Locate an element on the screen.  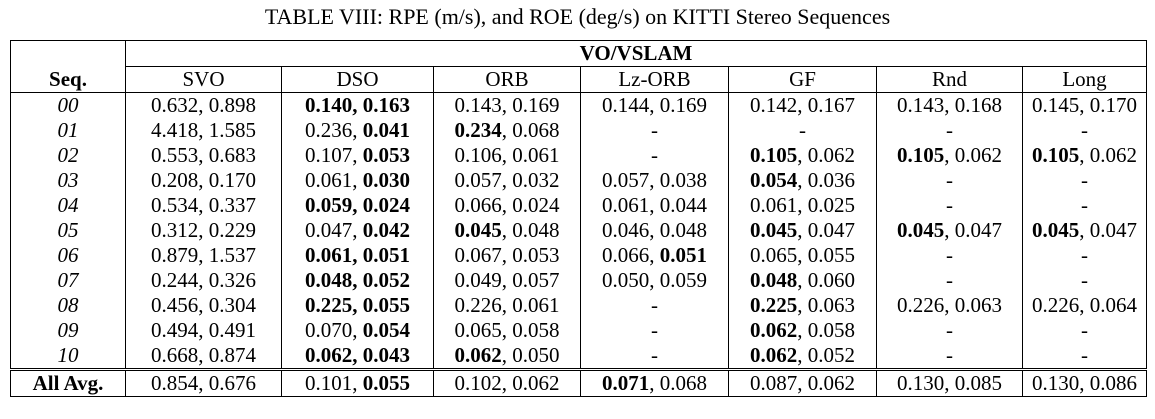
rpe-value: 0.879 is located at coordinates (175, 255).